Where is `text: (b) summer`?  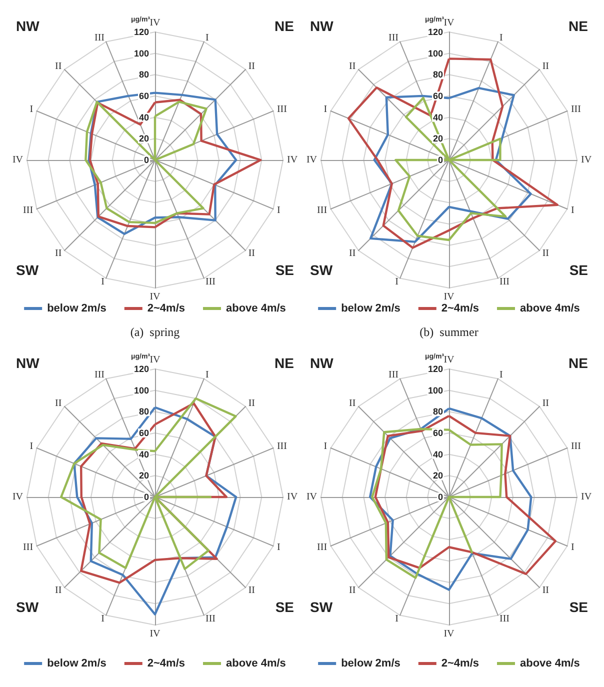
text: (b) summer is located at coordinates (449, 332).